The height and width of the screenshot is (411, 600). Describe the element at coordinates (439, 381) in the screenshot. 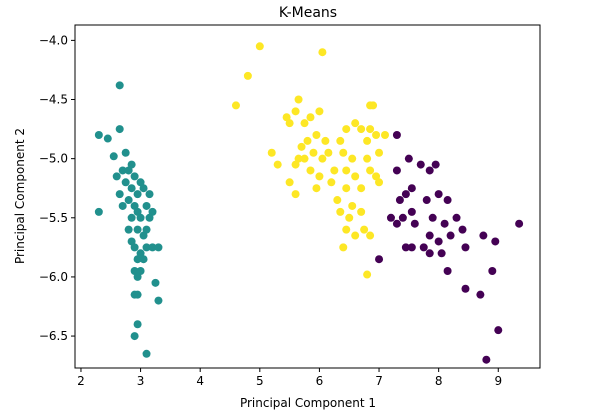

I see `x-tick-label: 8` at that location.